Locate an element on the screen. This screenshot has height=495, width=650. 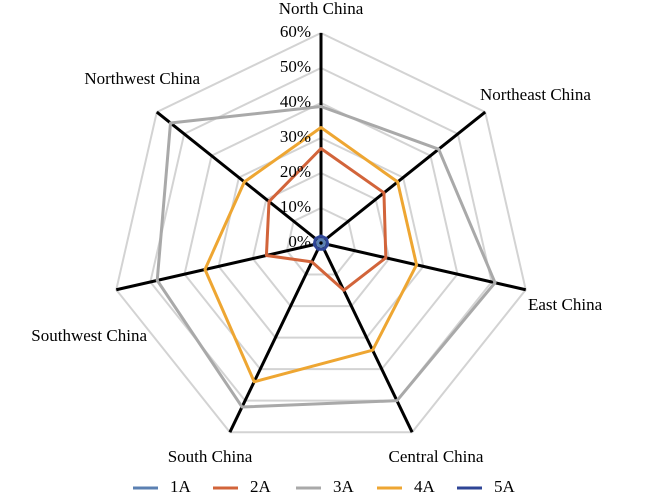
axis-tick-label: 30% is located at coordinates (295, 136).